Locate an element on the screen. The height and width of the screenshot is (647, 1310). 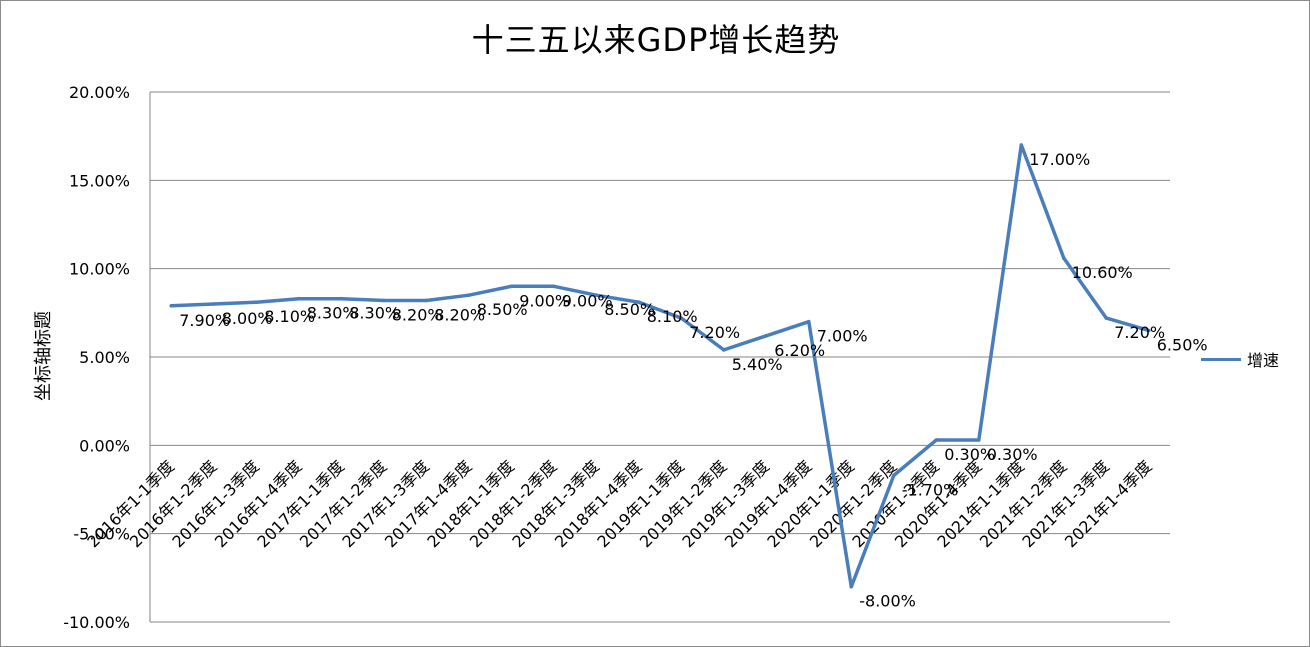
data-label: 6.20% is located at coordinates (799, 350).